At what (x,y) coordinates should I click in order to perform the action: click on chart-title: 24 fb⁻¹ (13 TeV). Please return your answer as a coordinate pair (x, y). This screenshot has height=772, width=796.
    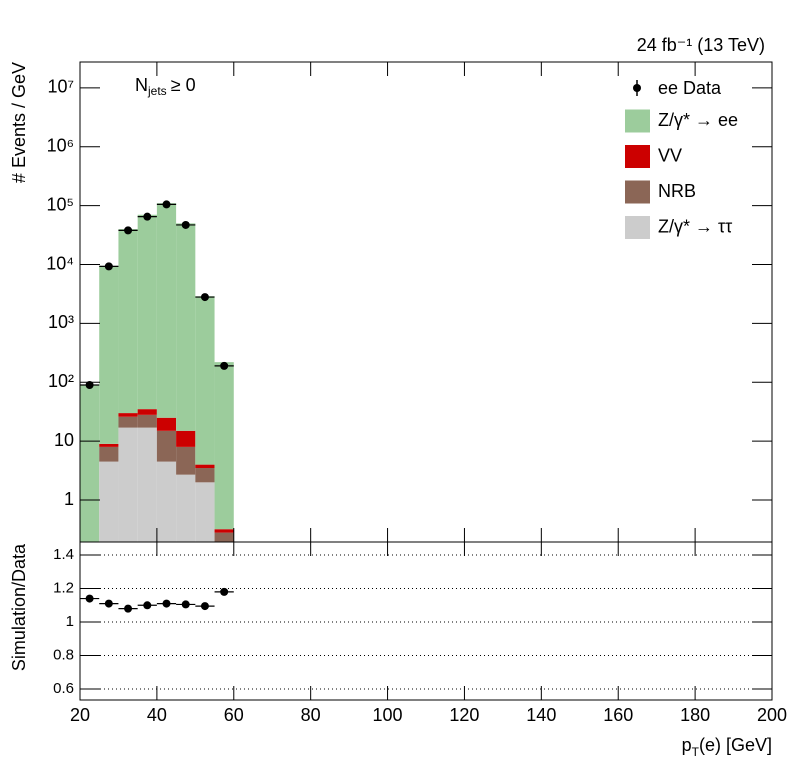
    Looking at the image, I should click on (701, 45).